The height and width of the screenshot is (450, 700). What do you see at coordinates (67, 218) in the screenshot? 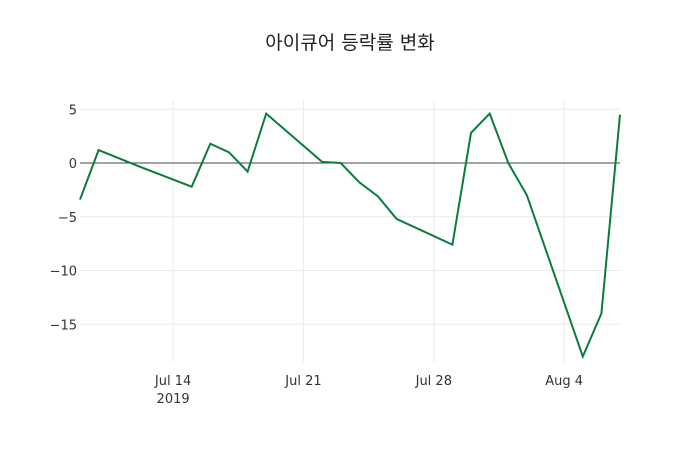
I see `y-tick-label: −5` at bounding box center [67, 218].